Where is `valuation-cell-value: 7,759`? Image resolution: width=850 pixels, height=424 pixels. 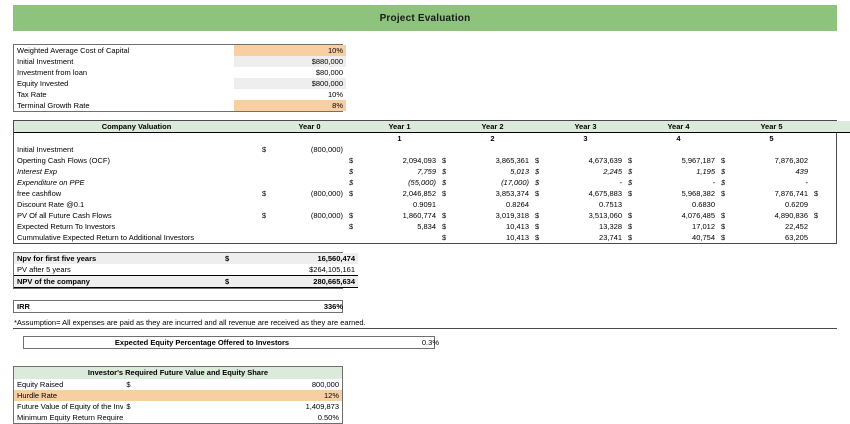 valuation-cell-value: 7,759 is located at coordinates (426, 171).